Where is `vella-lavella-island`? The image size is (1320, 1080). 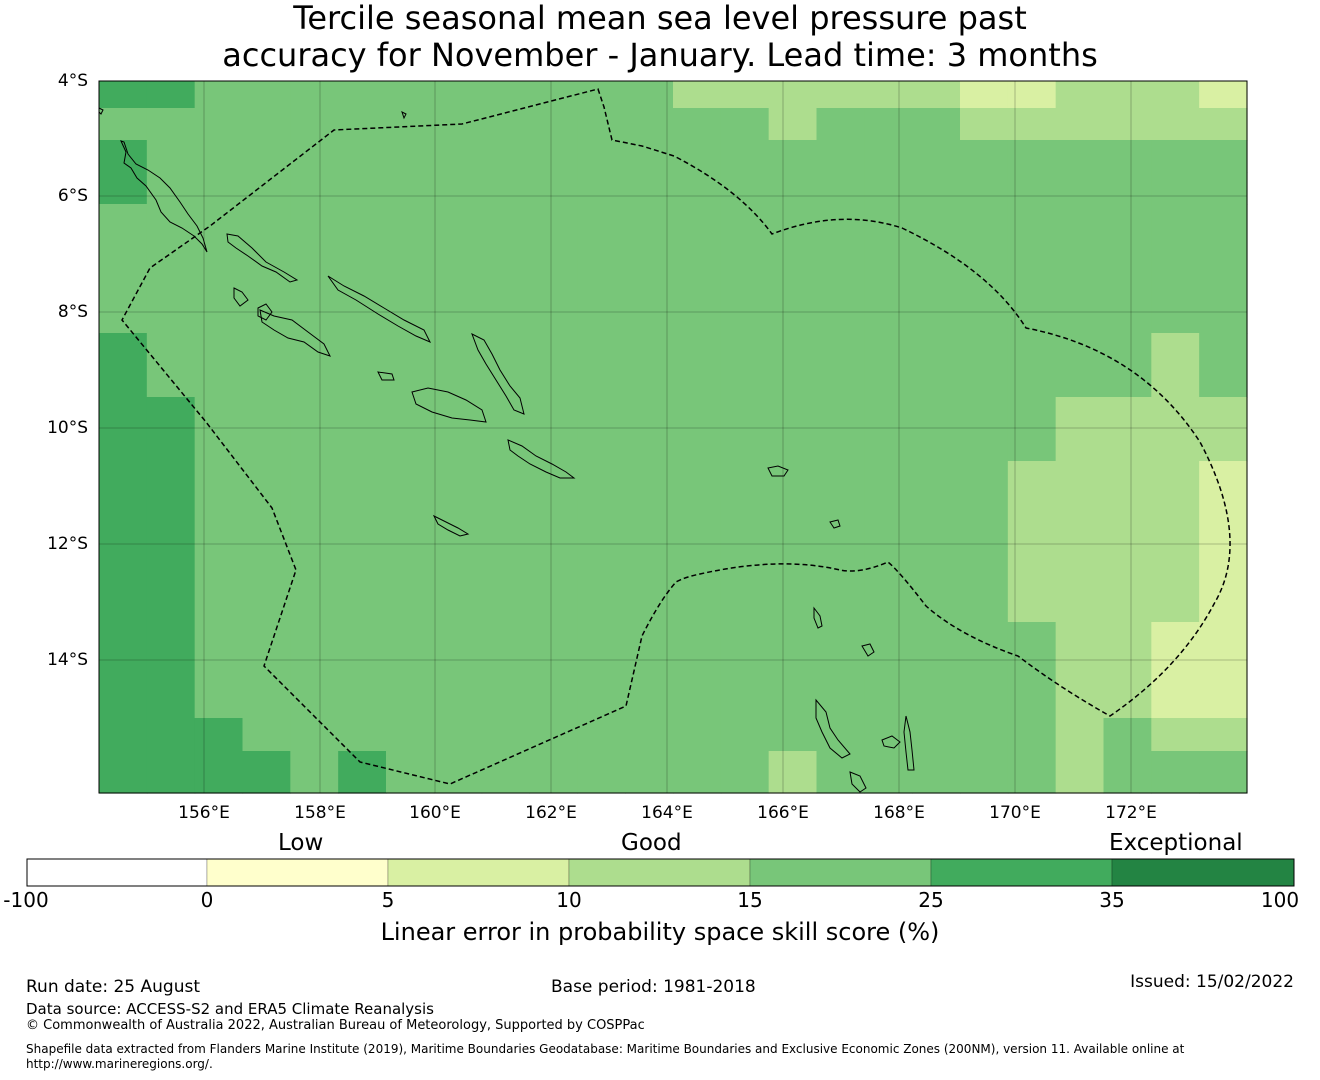
vella-lavella-island is located at coordinates (241, 297).